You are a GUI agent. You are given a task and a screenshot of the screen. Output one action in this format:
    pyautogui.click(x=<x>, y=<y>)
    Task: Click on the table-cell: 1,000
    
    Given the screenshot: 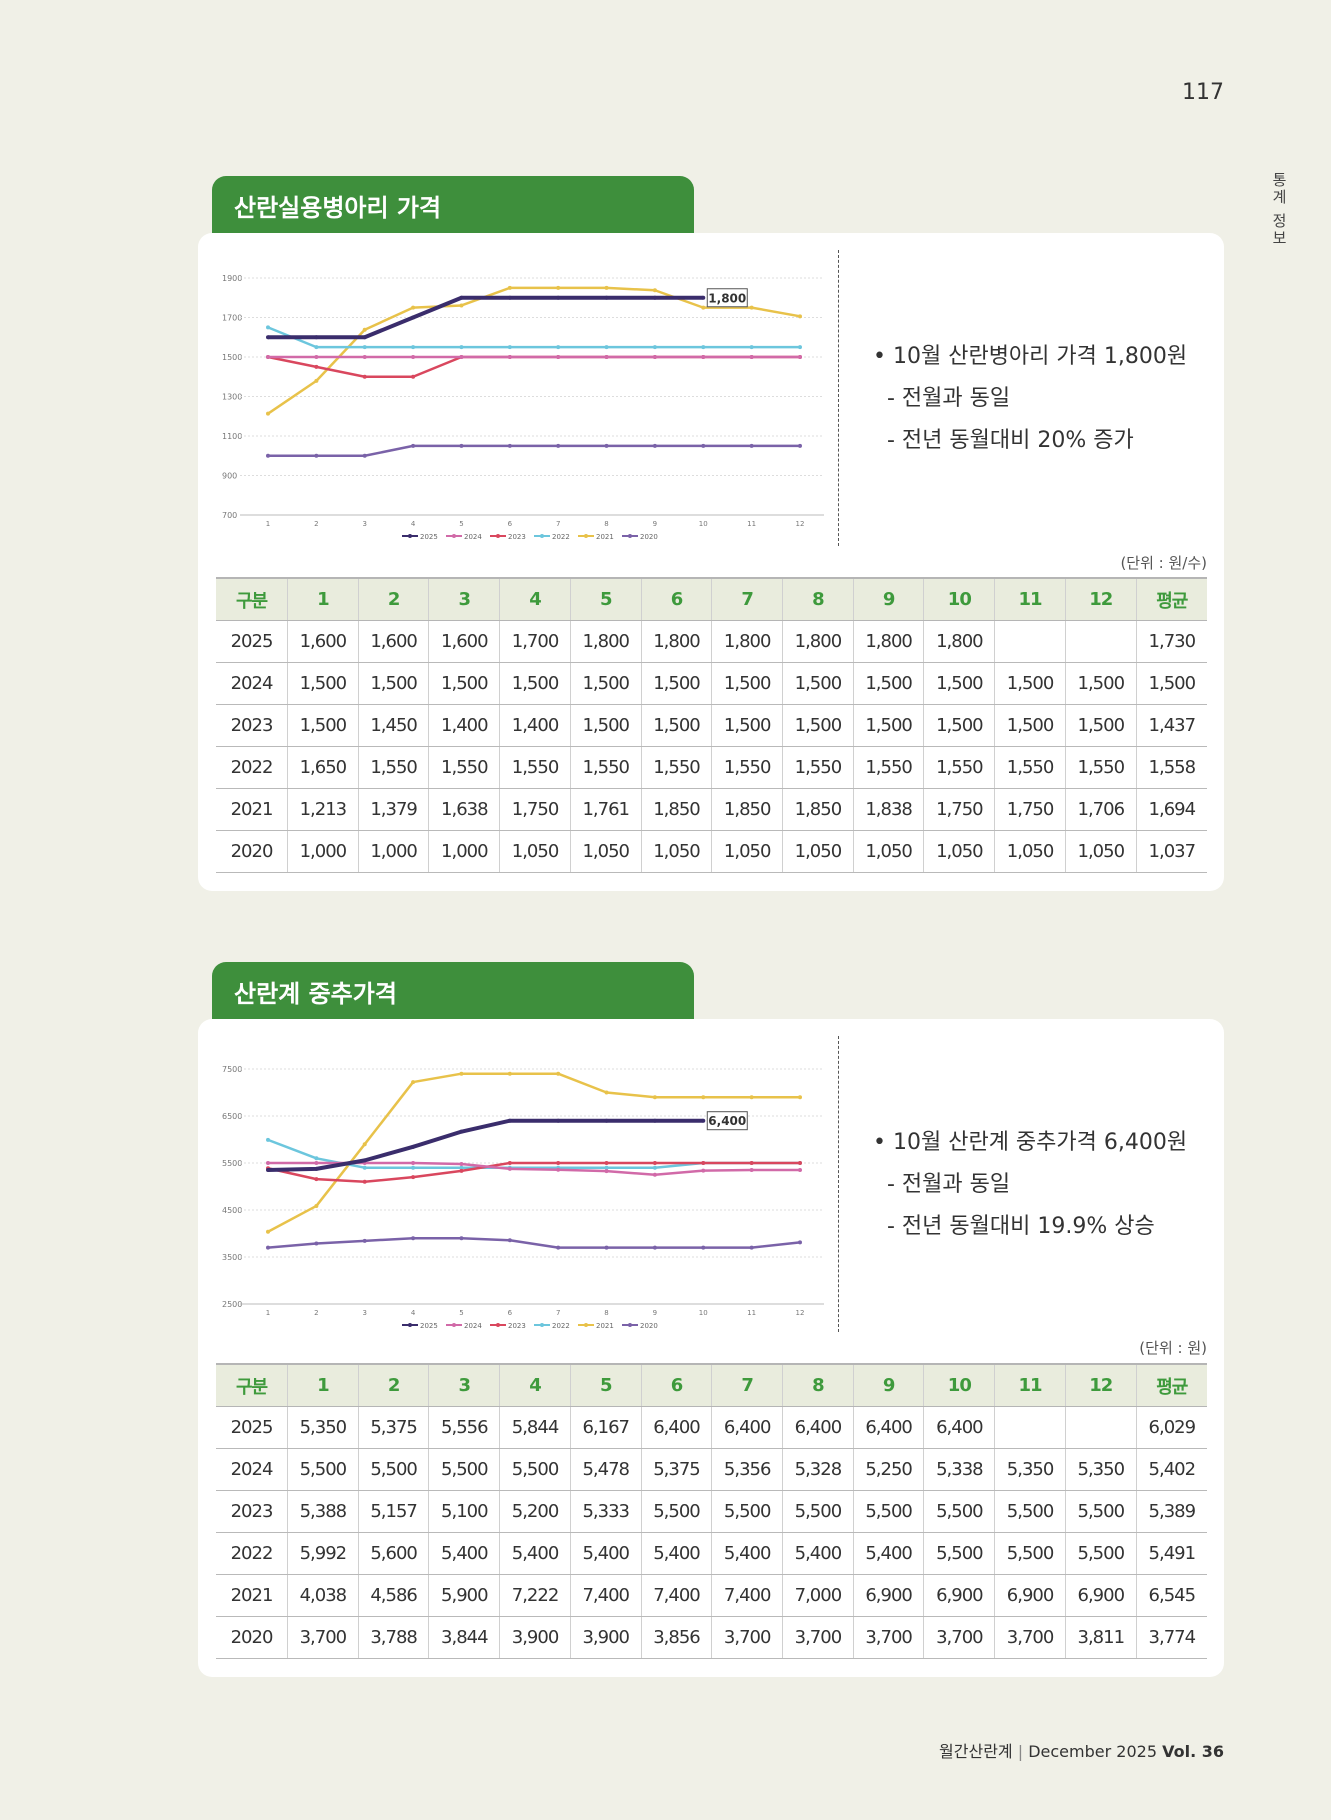 What is the action you would take?
    pyautogui.click(x=464, y=851)
    